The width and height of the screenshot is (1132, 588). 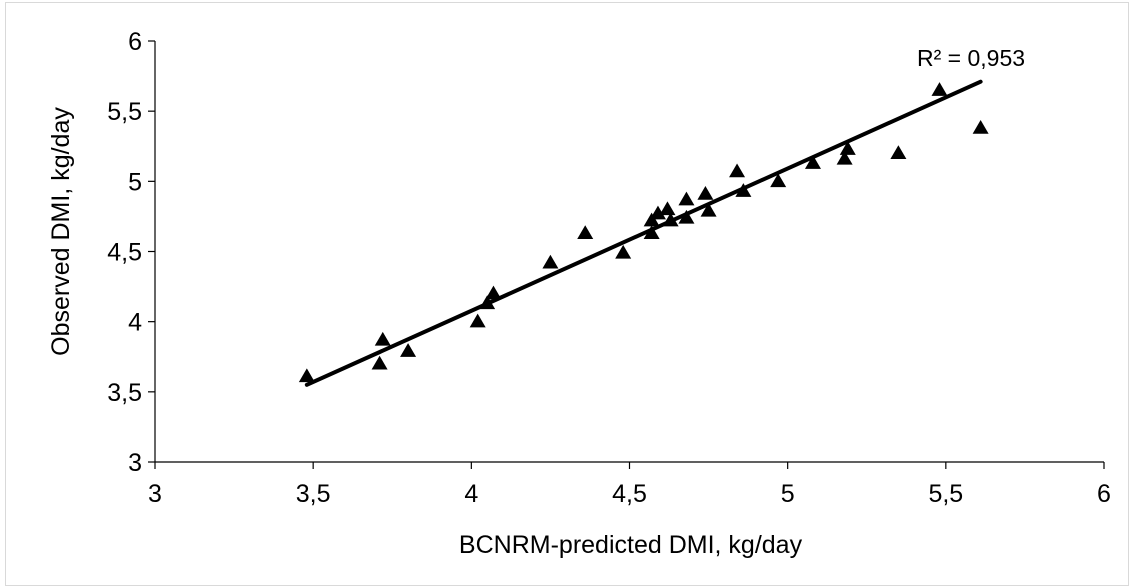 What do you see at coordinates (155, 494) in the screenshot?
I see `x-tick-label: 3` at bounding box center [155, 494].